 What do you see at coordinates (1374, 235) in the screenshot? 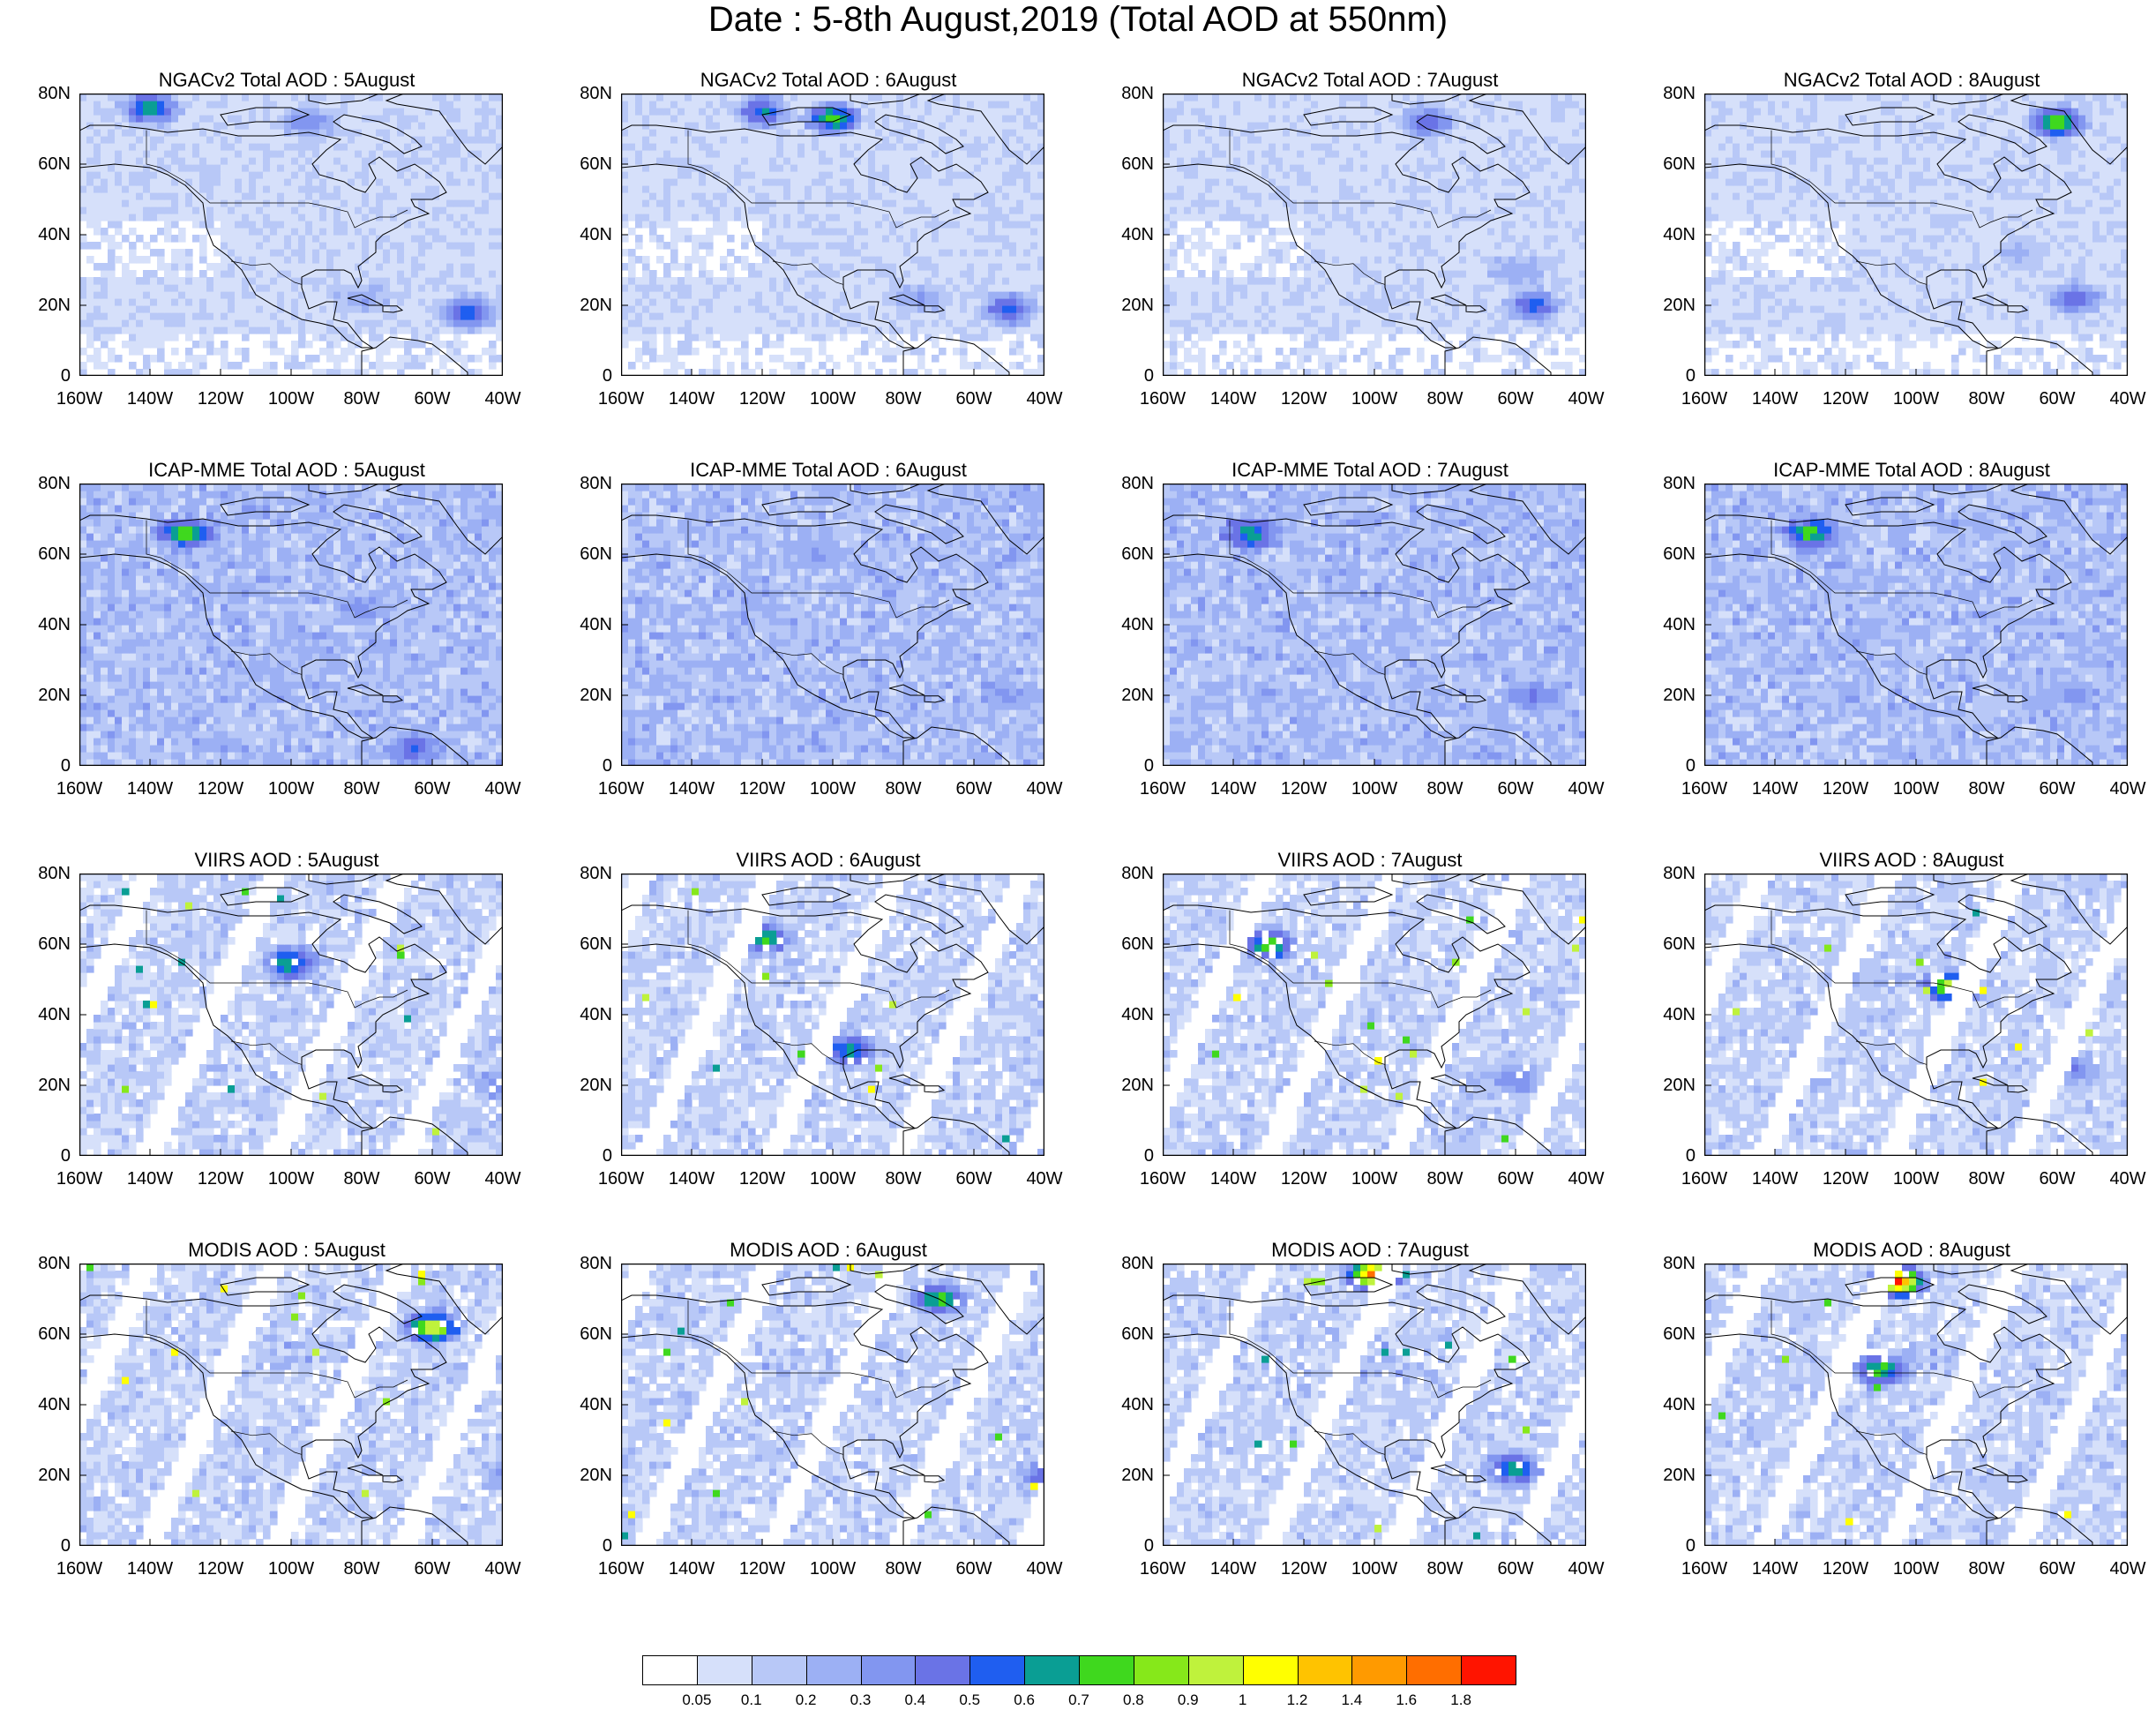
I see `aod-grid-cells` at bounding box center [1374, 235].